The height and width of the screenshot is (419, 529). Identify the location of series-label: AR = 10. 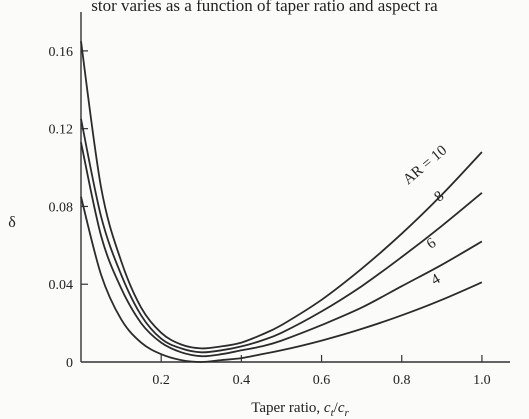
(425, 166).